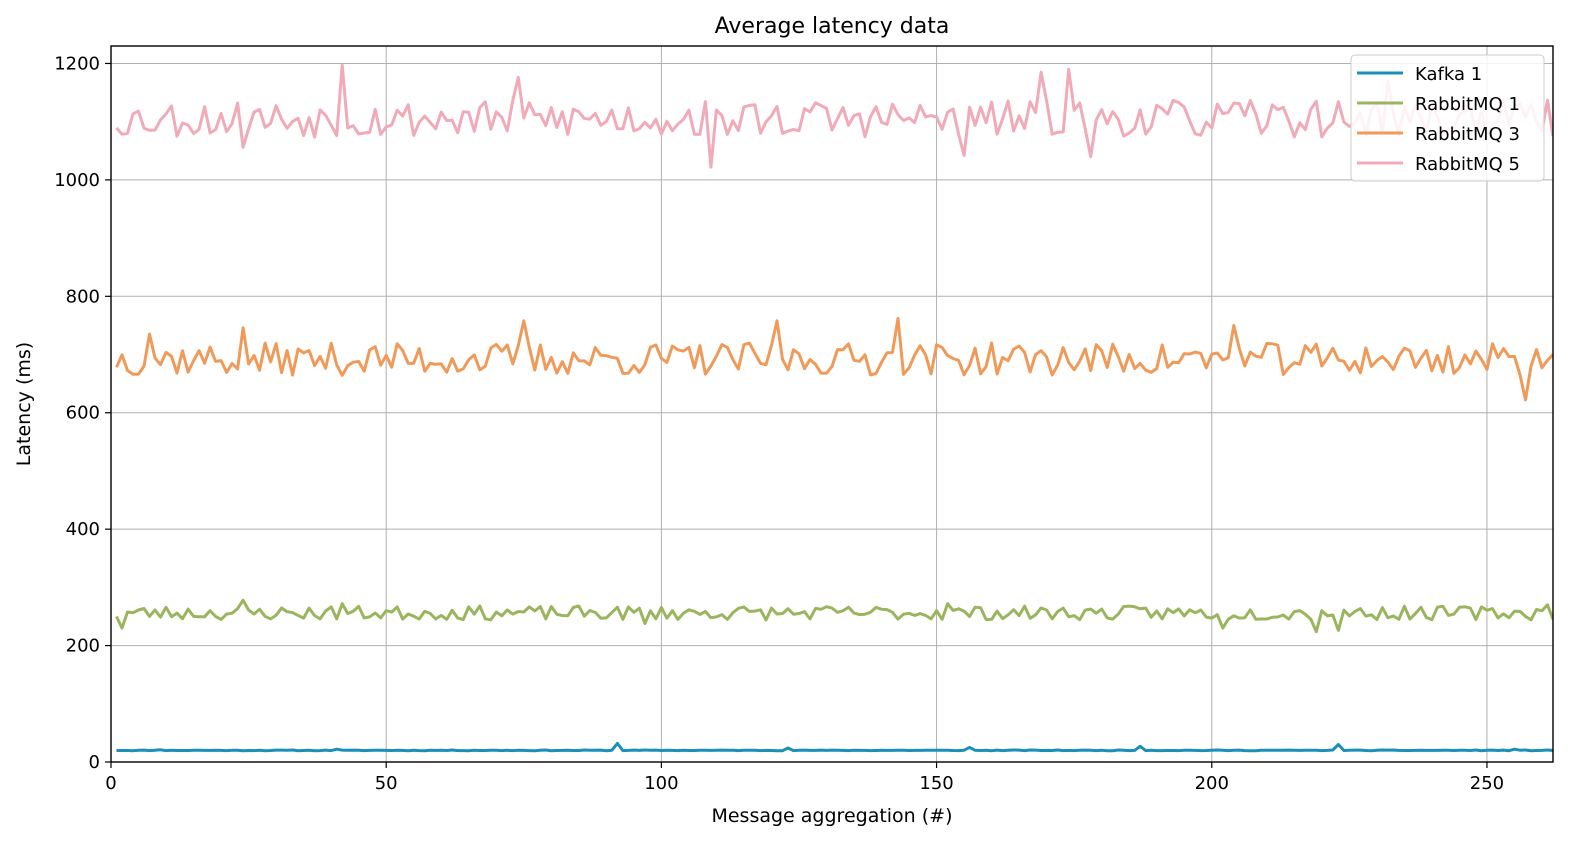 This screenshot has height=851, width=1590. I want to click on y-tick-label: 800, so click(83, 296).